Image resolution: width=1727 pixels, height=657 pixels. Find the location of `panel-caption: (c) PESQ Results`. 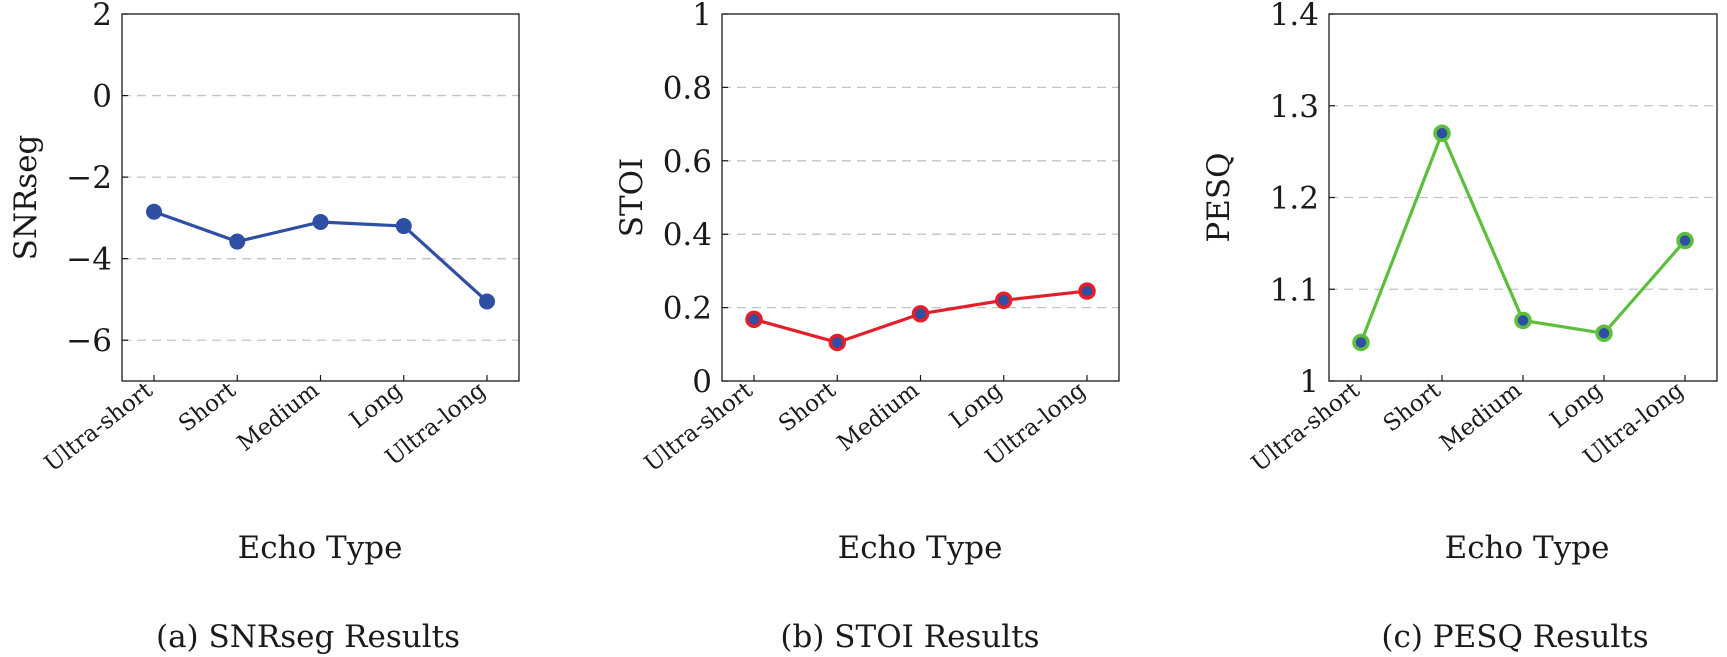

panel-caption: (c) PESQ Results is located at coordinates (1514, 637).